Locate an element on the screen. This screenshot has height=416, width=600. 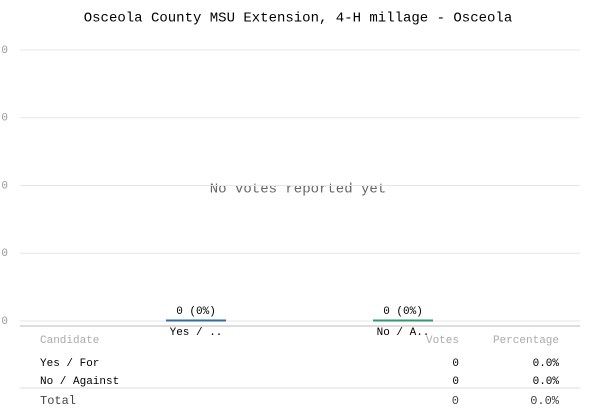
x-tick-label: Yes / .. is located at coordinates (196, 333).